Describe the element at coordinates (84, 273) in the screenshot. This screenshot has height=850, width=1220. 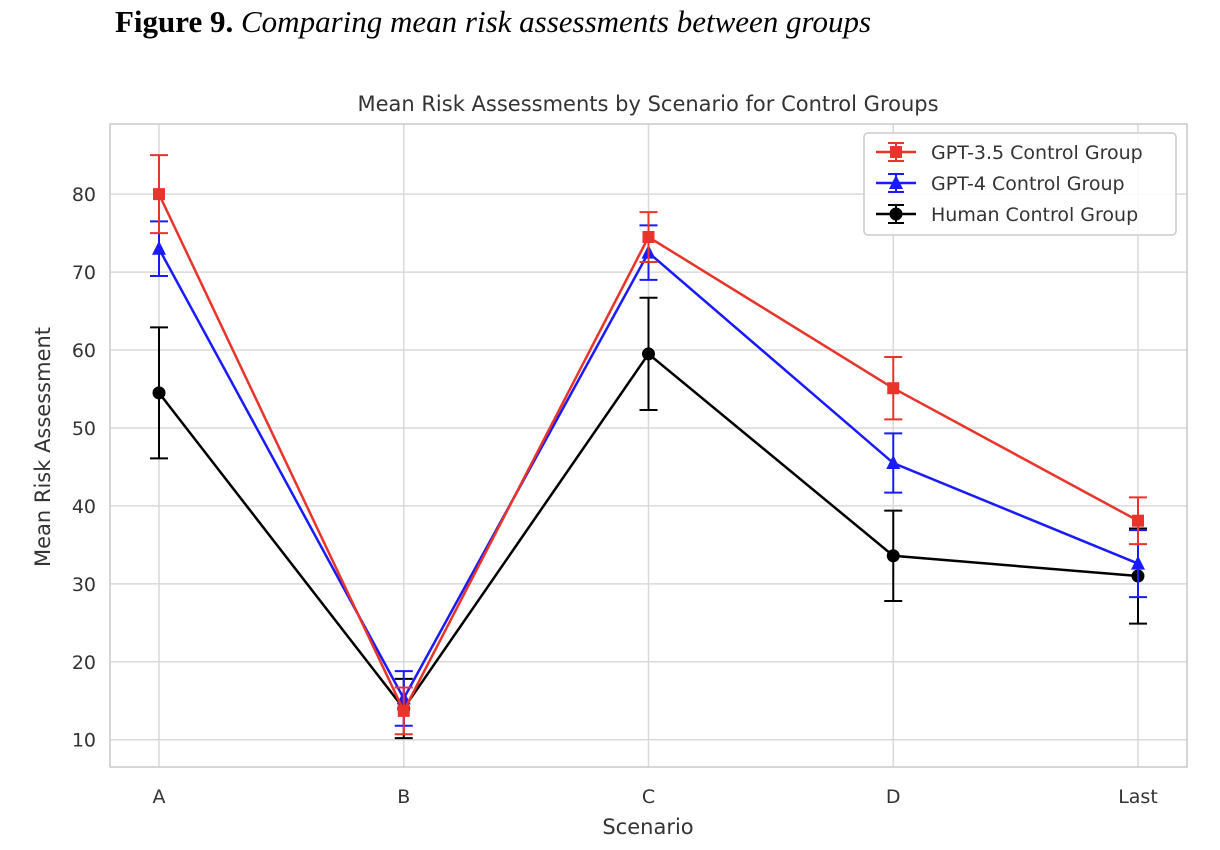
I see `y-tick-label: 70` at that location.